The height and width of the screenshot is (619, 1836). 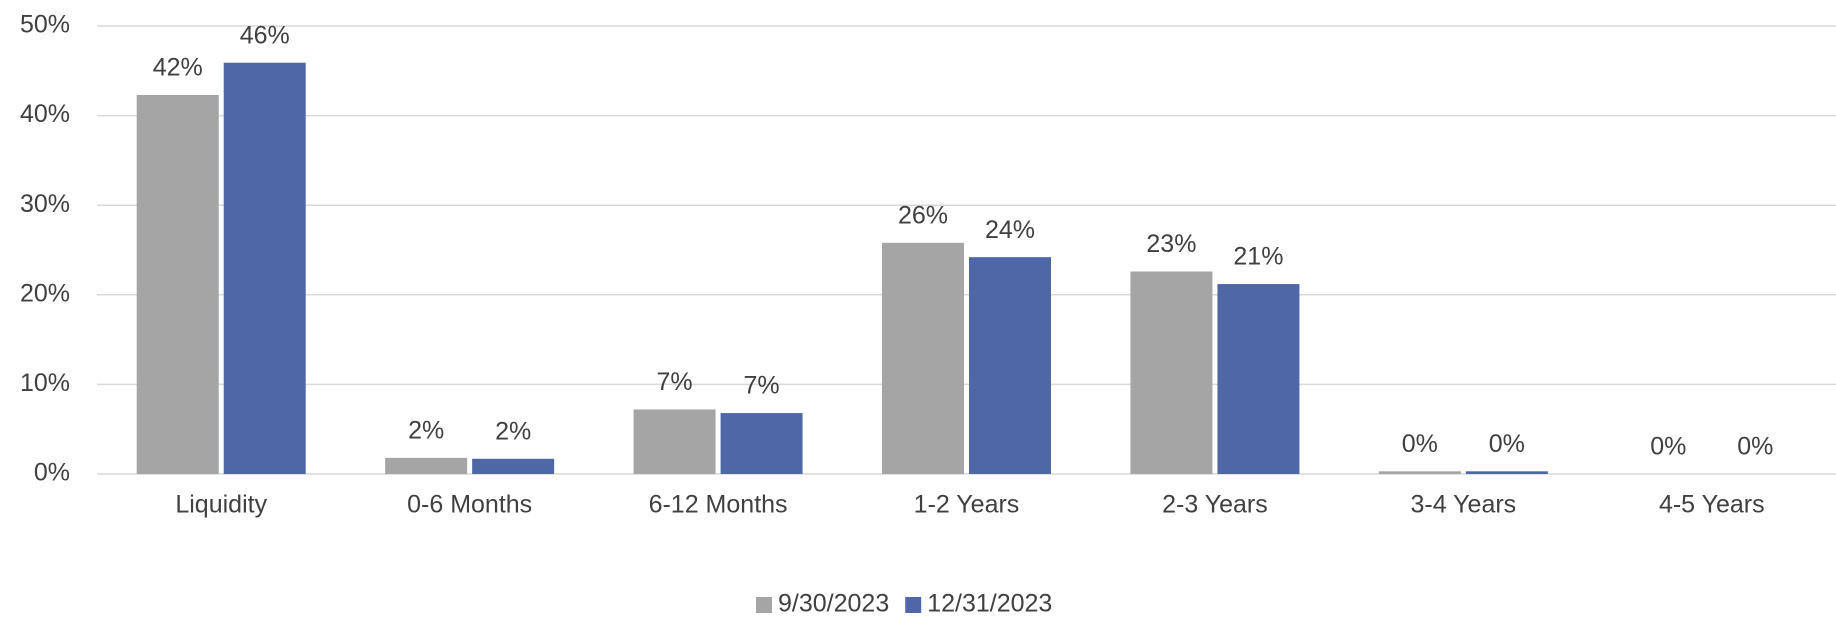 What do you see at coordinates (45, 204) in the screenshot?
I see `y-tick-label: 30%` at bounding box center [45, 204].